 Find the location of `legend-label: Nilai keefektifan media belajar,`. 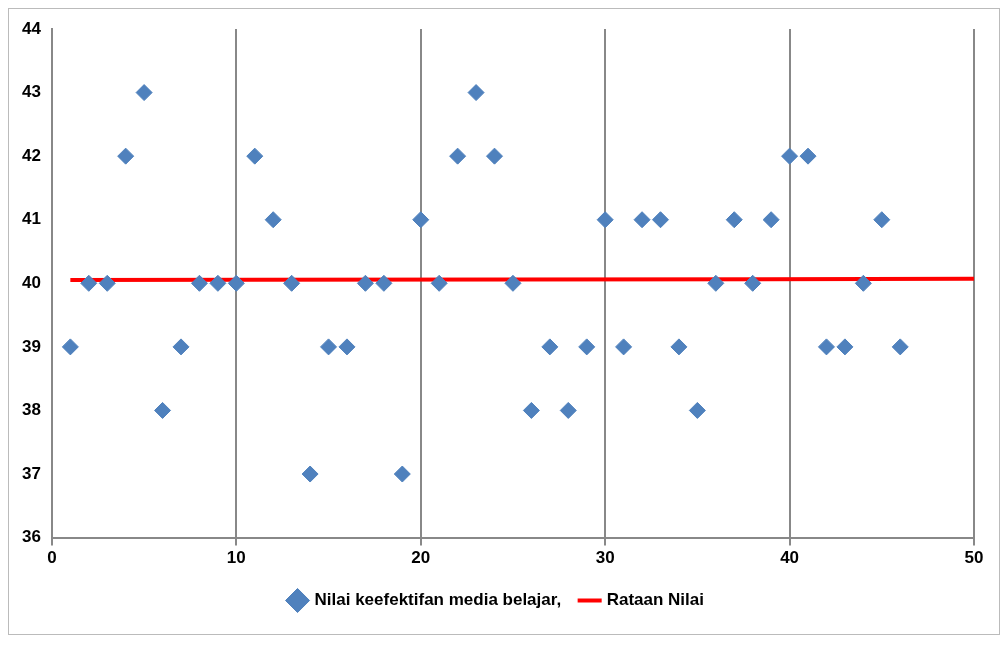

legend-label: Nilai keefektifan media belajar, is located at coordinates (438, 600).